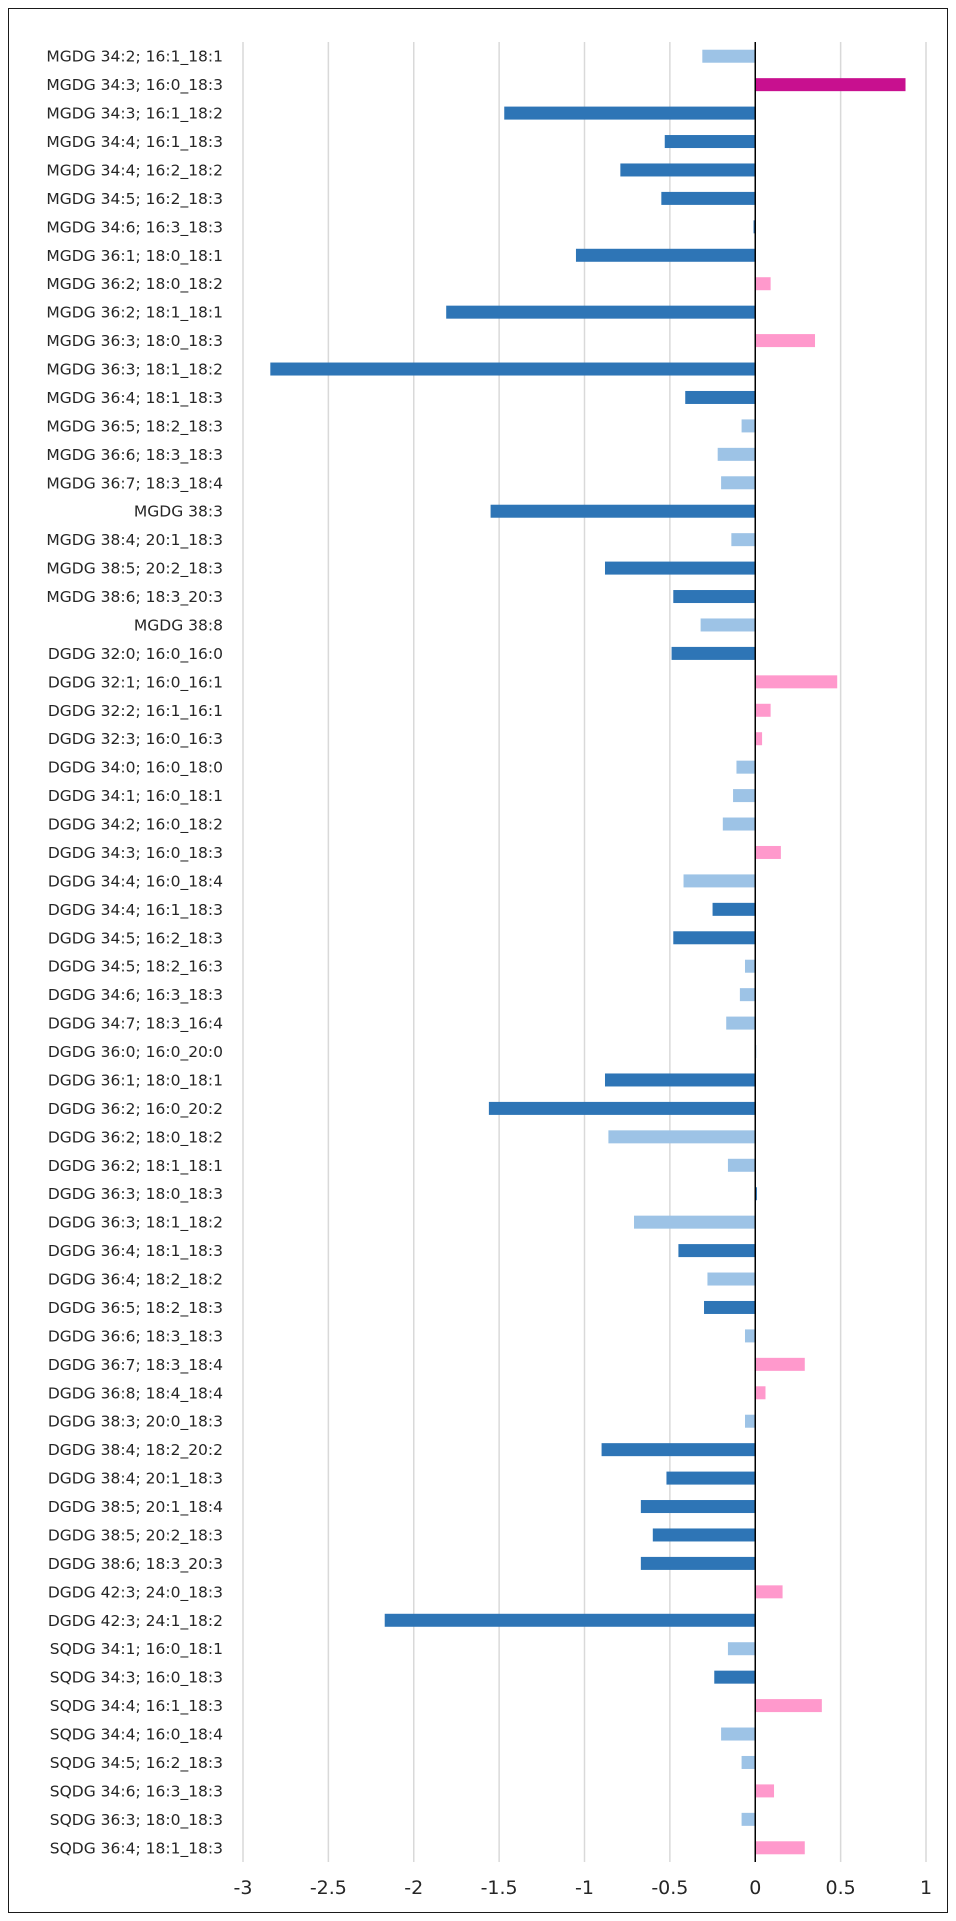  What do you see at coordinates (135, 1592) in the screenshot?
I see `category-label: DGDG 42:3; 24:0_18:3` at bounding box center [135, 1592].